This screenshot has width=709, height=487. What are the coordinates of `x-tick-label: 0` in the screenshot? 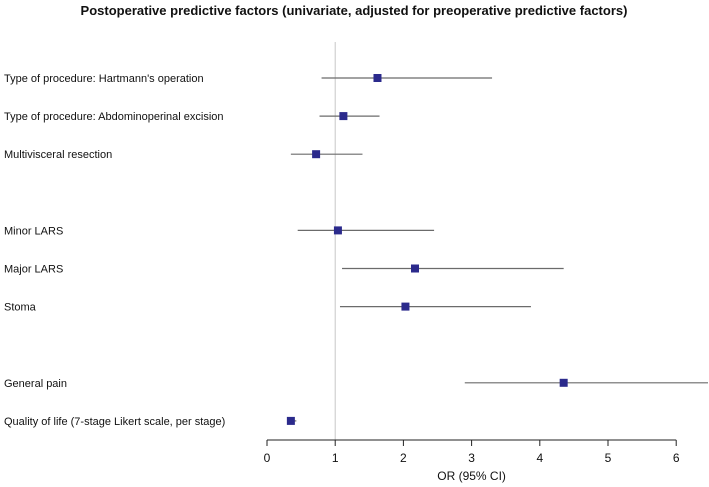 It's located at (267, 458).